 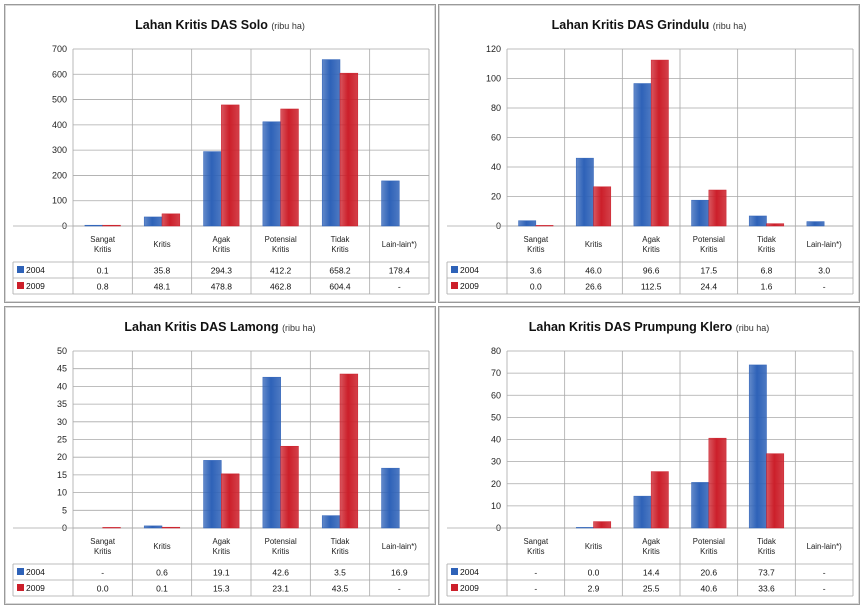 I want to click on y-tick-label: 120, so click(x=493, y=49).